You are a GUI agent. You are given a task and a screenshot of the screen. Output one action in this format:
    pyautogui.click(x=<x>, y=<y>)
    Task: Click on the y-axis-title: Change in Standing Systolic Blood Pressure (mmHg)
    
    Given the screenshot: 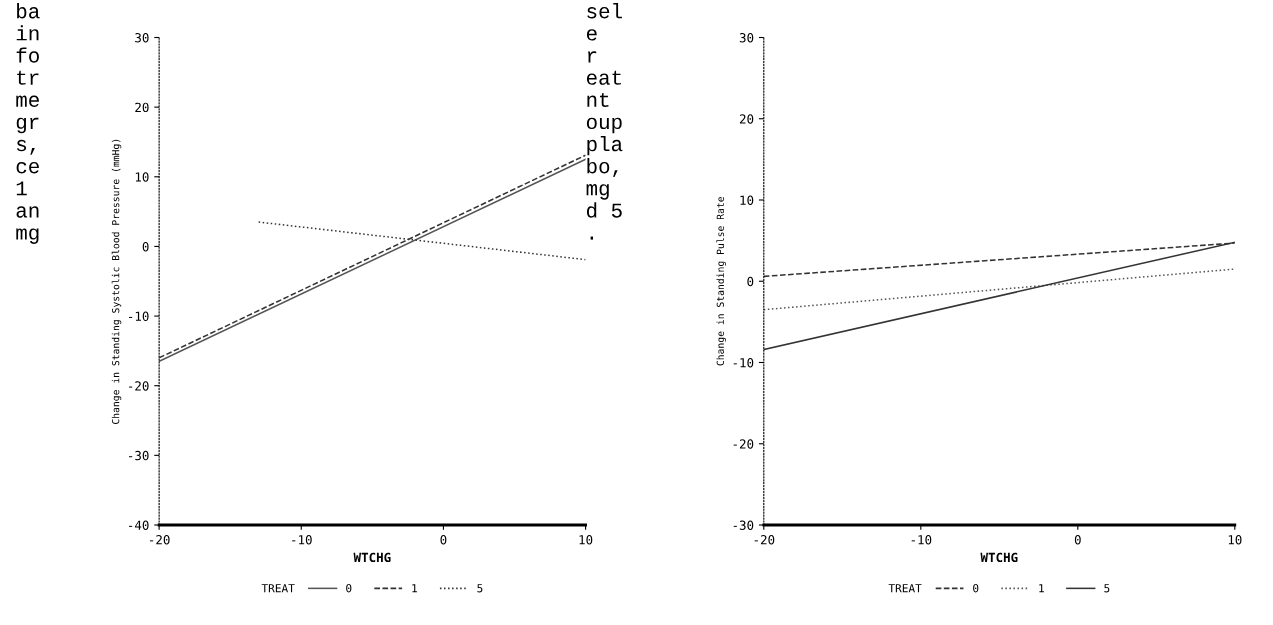 What is the action you would take?
    pyautogui.click(x=116, y=281)
    